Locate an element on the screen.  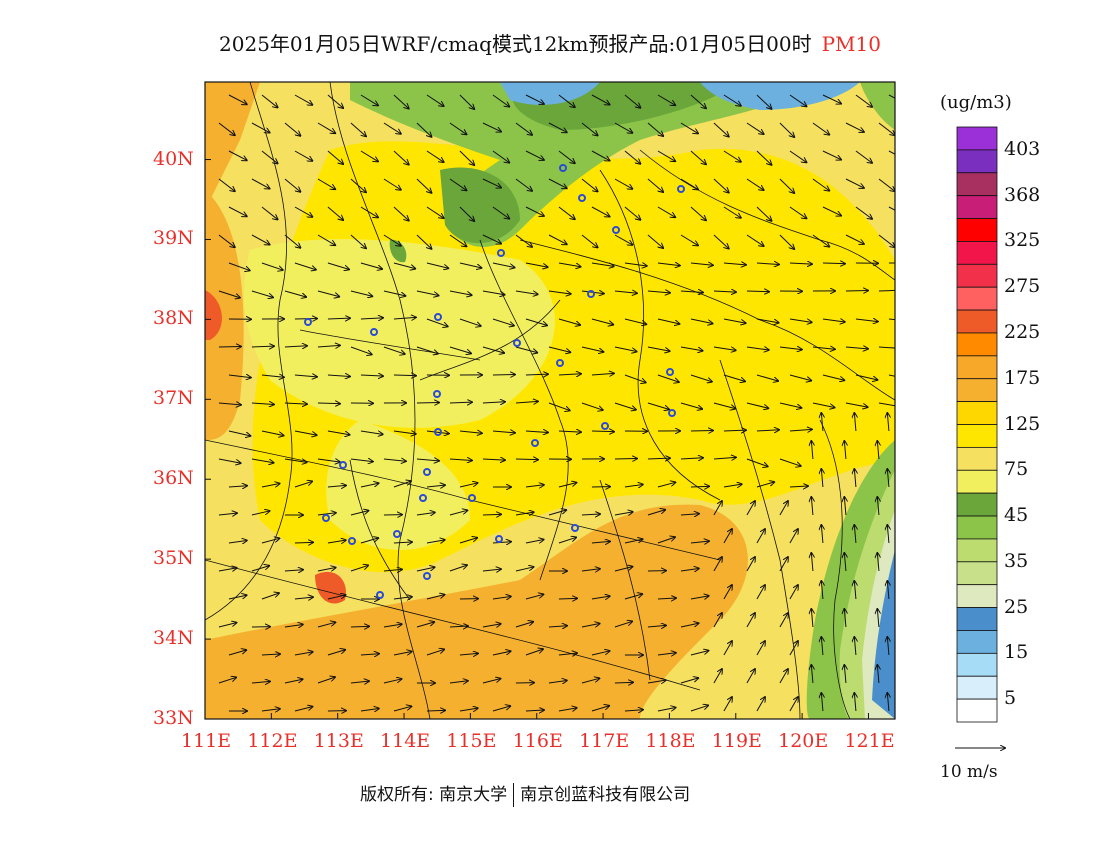
lon-label: 119E is located at coordinates (736, 741).